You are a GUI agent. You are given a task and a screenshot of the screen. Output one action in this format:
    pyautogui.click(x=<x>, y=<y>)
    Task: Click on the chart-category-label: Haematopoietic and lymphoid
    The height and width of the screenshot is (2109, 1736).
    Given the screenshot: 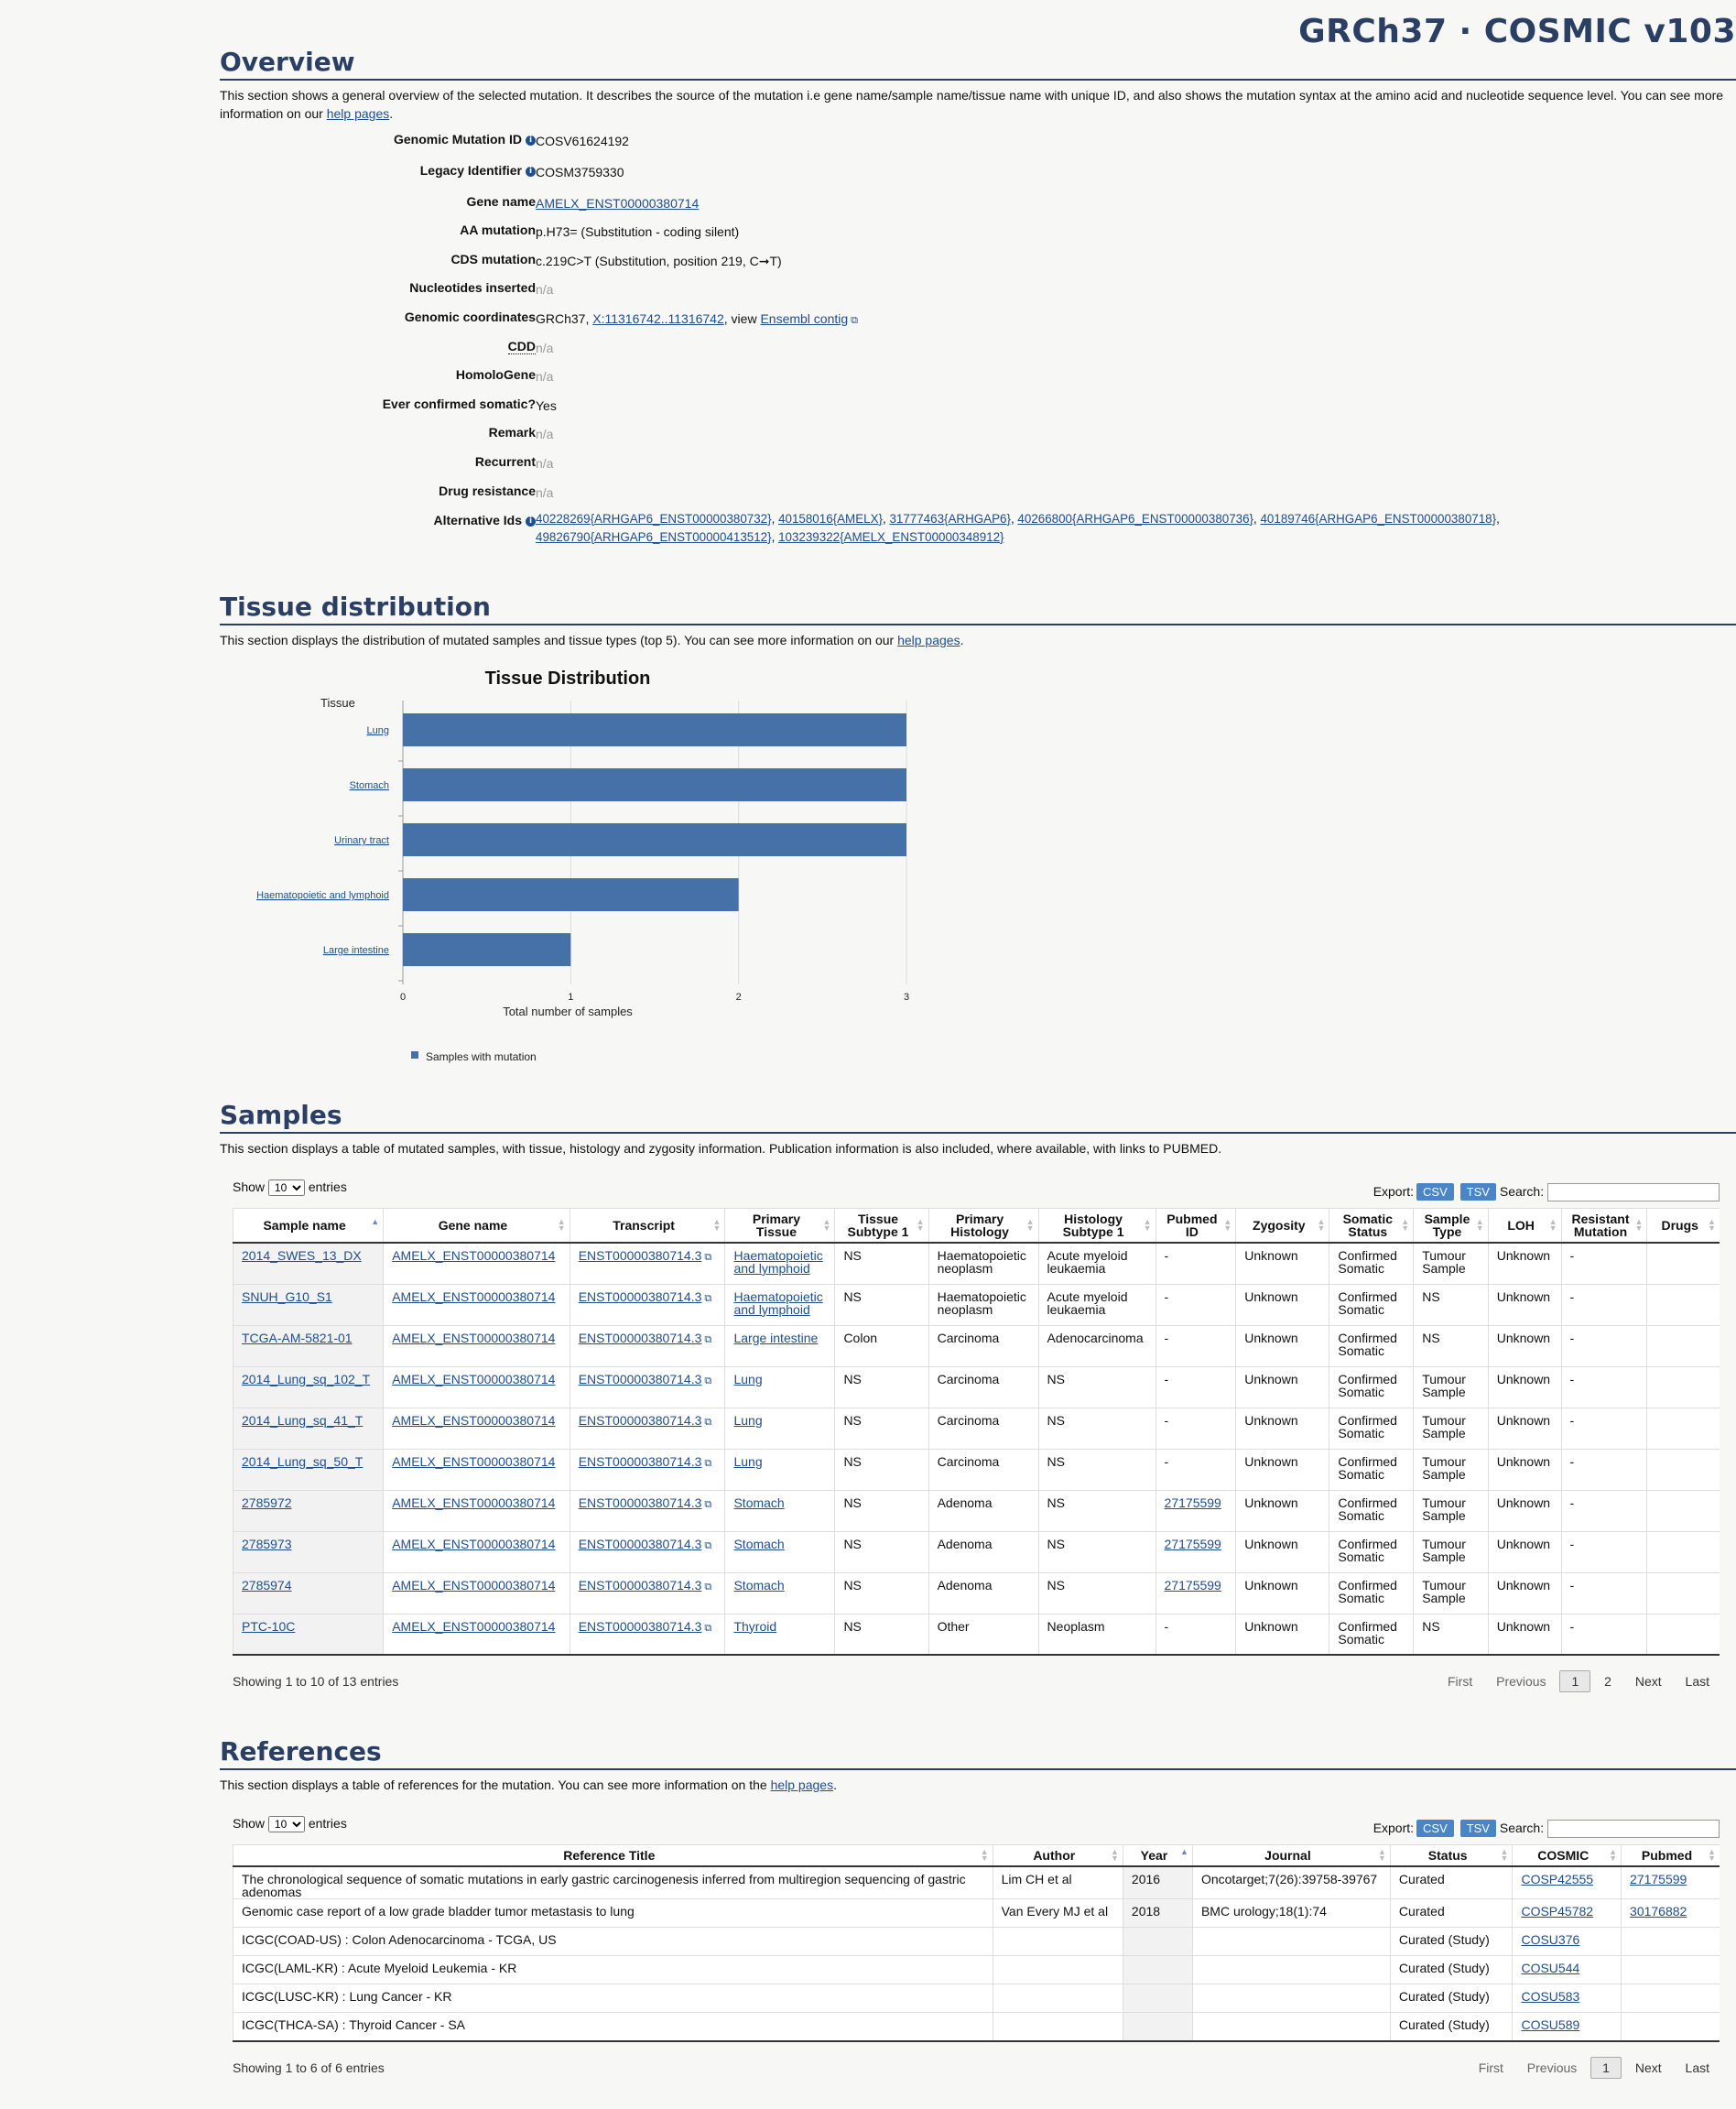 What is the action you would take?
    pyautogui.click(x=322, y=895)
    